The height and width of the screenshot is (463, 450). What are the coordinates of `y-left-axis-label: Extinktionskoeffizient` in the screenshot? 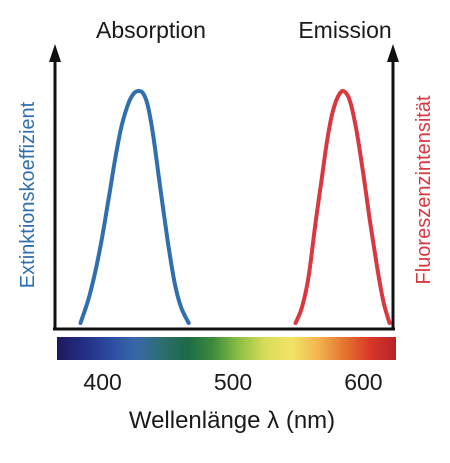 It's located at (28, 194).